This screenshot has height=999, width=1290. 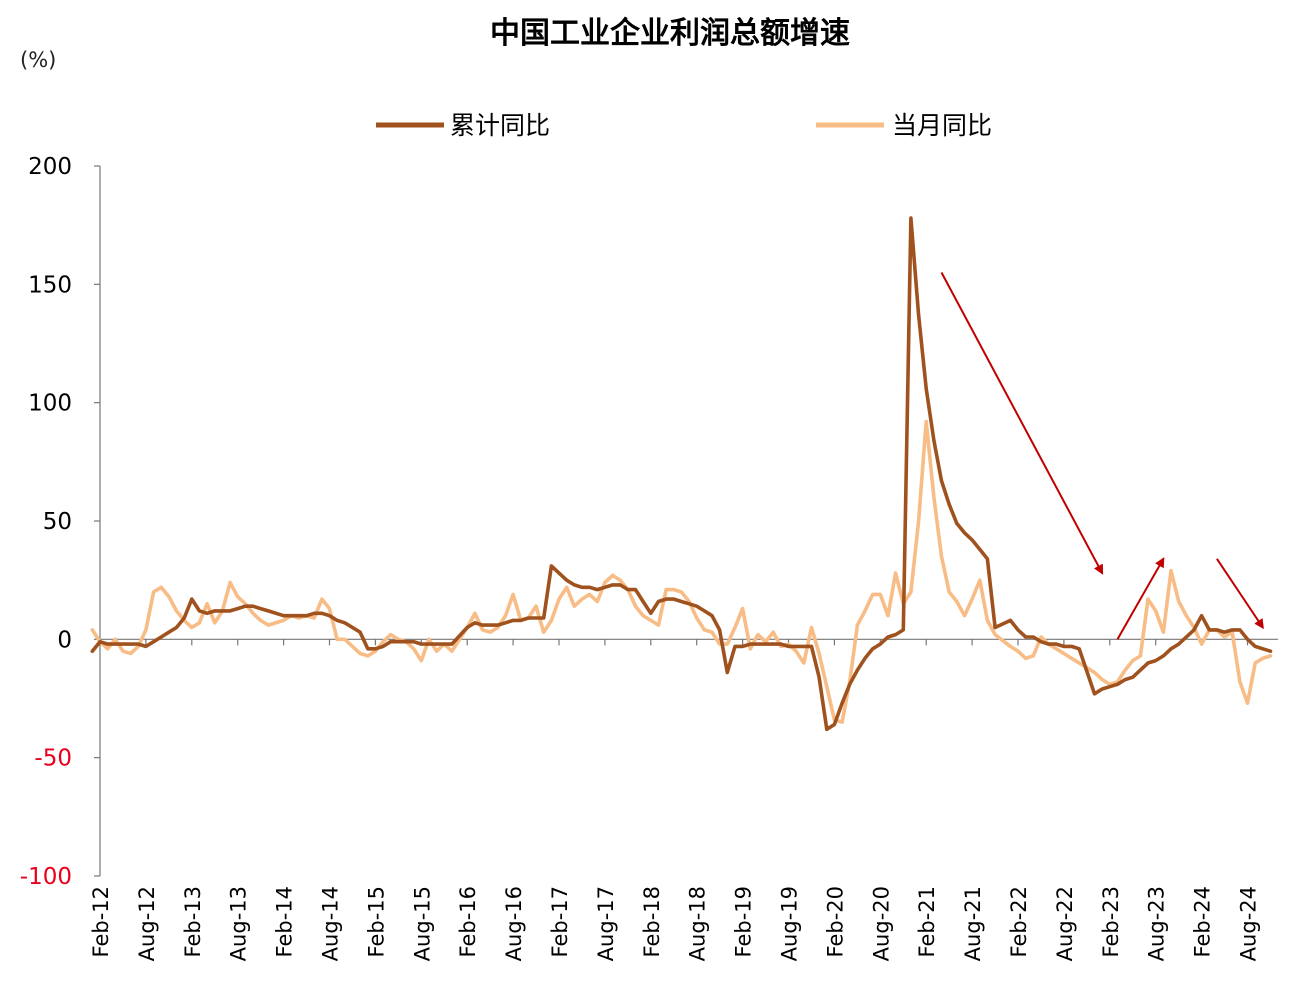 I want to click on x-tick-label: Feb-18, so click(x=652, y=921).